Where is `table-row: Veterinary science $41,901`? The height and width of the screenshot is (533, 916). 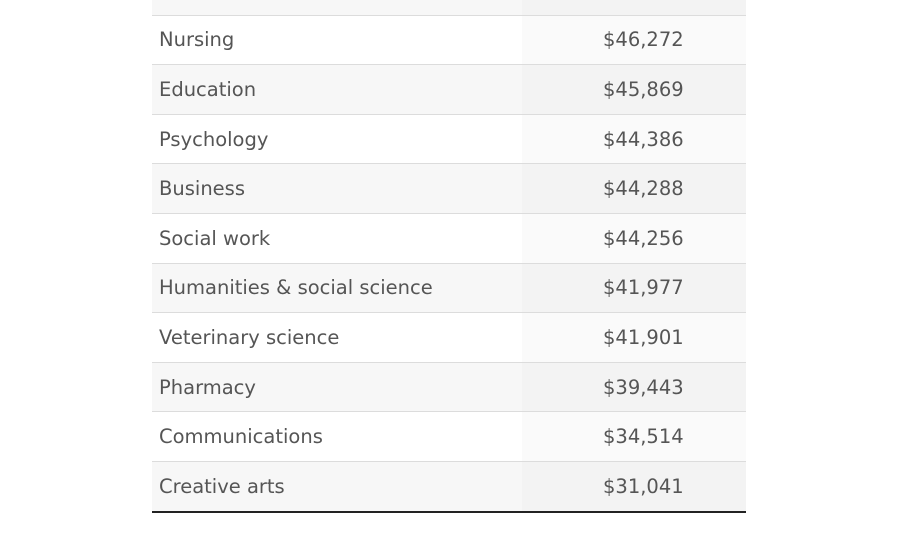
table-row: Veterinary science $41,901 is located at coordinates (449, 337).